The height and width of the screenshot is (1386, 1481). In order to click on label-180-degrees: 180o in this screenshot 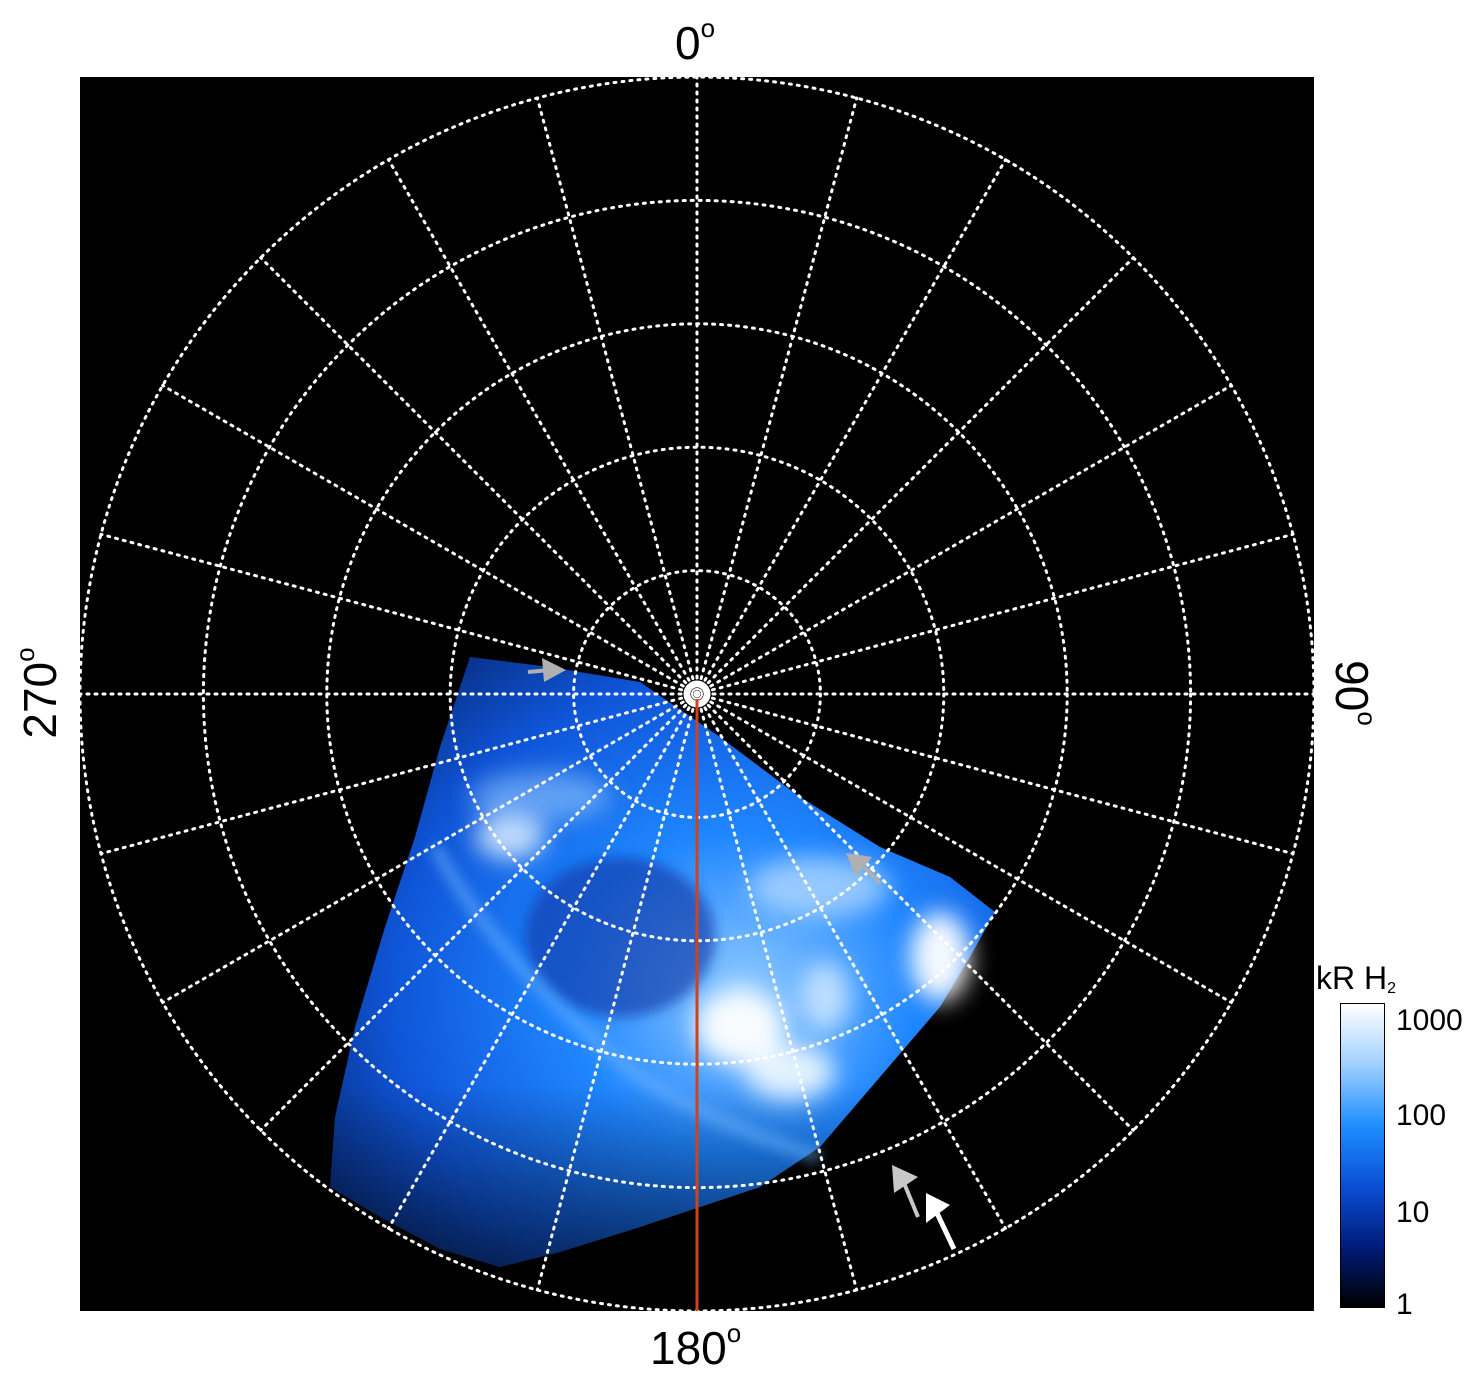, I will do `click(695, 1347)`.